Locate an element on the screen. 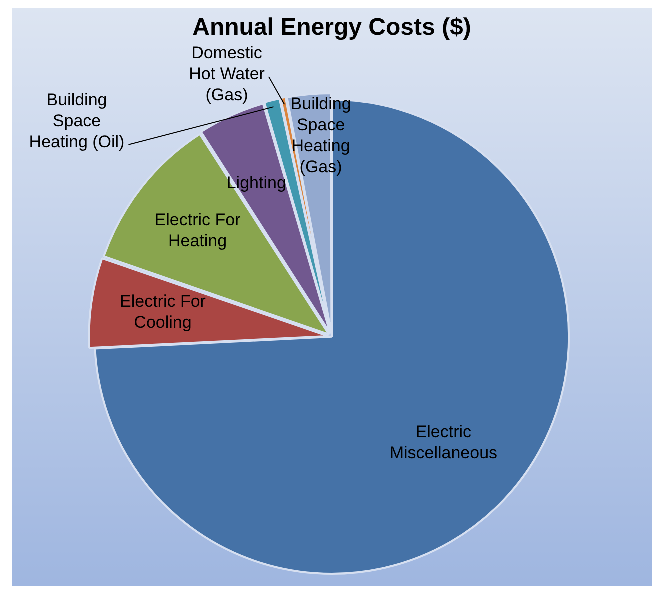 Image resolution: width=657 pixels, height=591 pixels. chart-title: Annual Energy Costs ($) is located at coordinates (332, 28).